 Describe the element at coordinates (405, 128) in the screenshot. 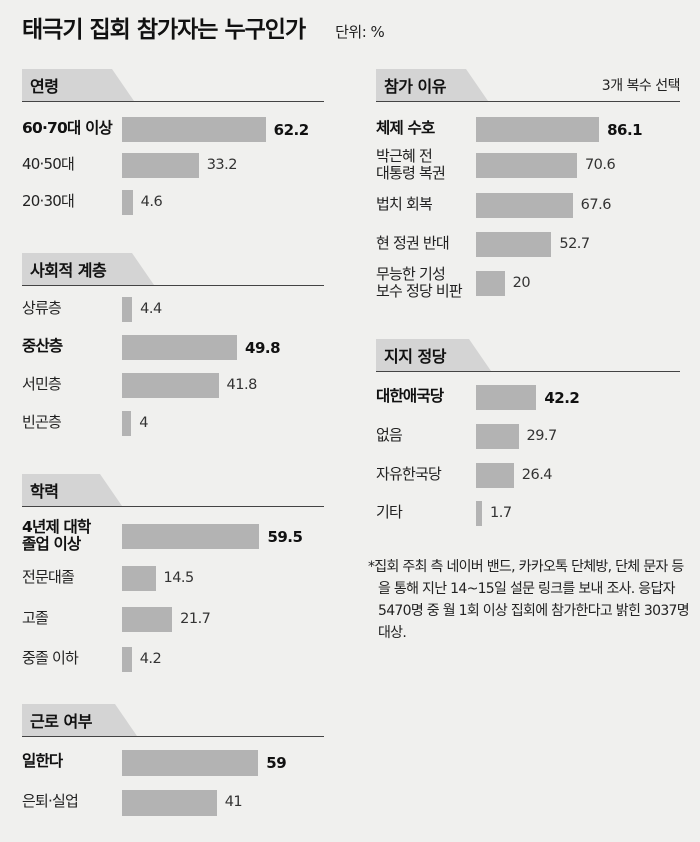

I see `category-label: 체제 수호` at that location.